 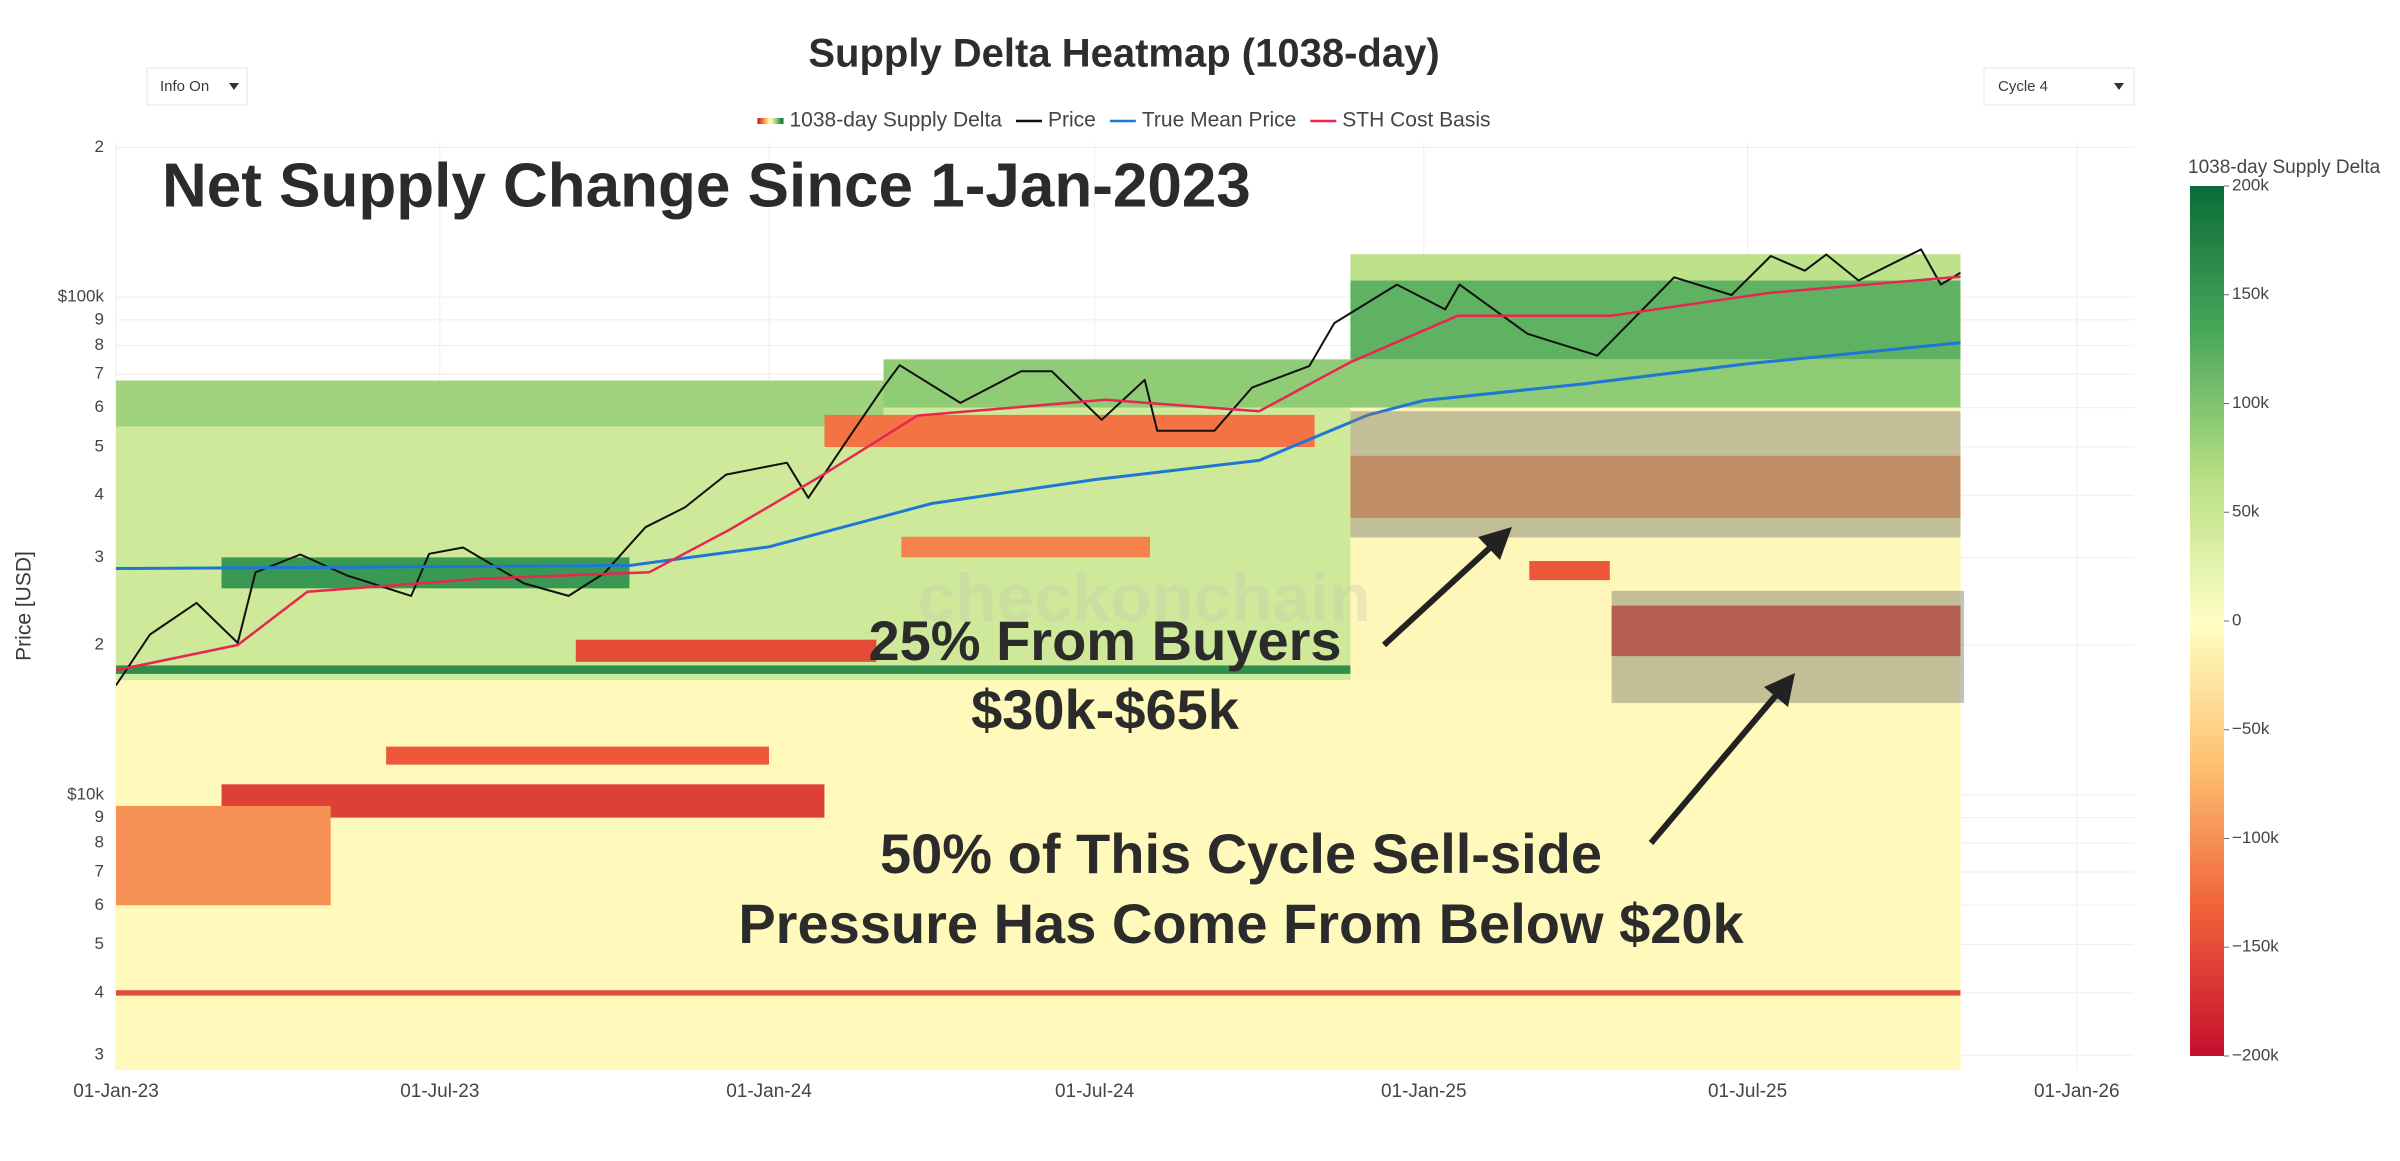 What do you see at coordinates (85, 793) in the screenshot?
I see `y-tick-label: $10k` at bounding box center [85, 793].